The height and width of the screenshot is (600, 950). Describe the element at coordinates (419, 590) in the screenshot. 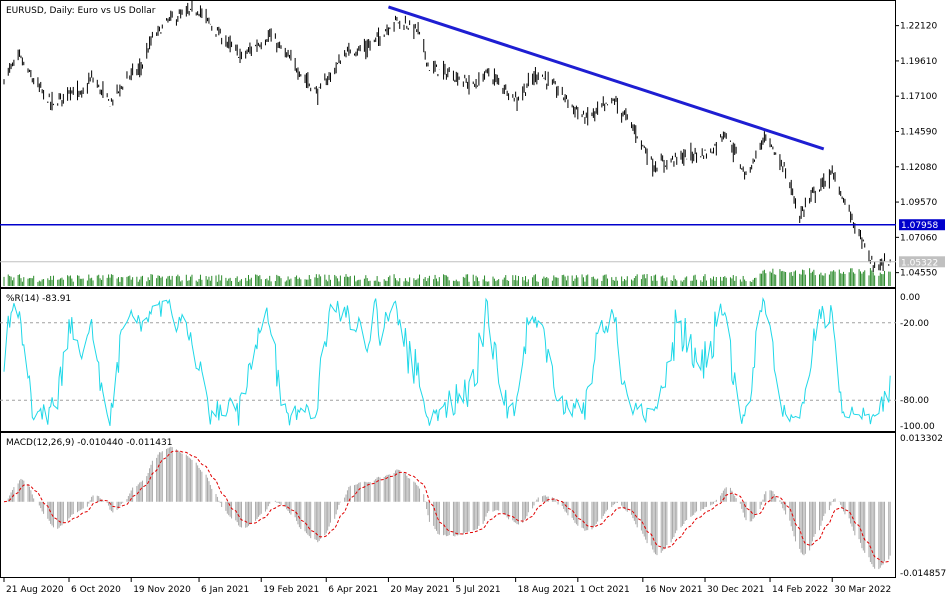

I see `time-tick-label: 20 May 2021` at that location.